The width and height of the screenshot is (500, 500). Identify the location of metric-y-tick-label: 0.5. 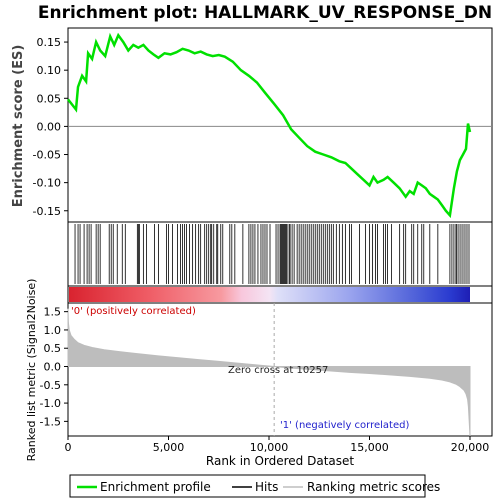
(53, 348).